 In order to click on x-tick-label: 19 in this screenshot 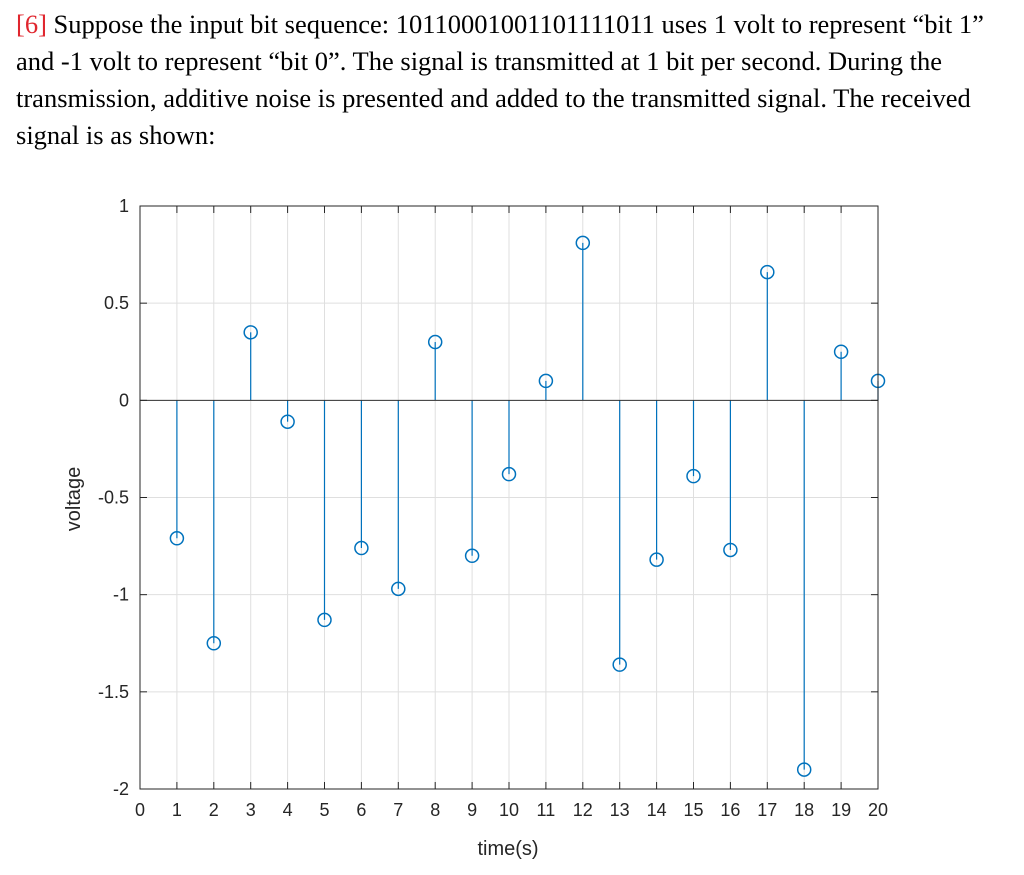, I will do `click(841, 810)`.